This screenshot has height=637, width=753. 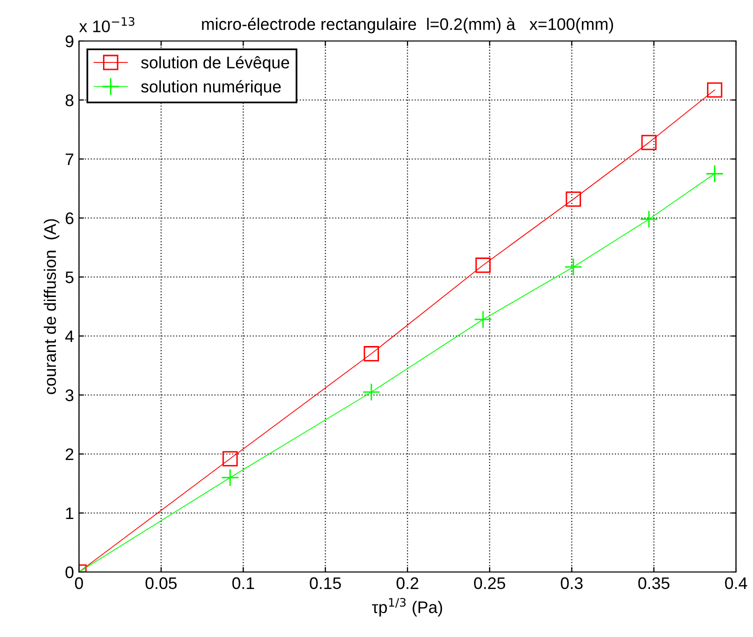 I want to click on chart-title: micro-électrode rectangulaire l=0.2(mm) à x=100(mm), so click(x=408, y=26).